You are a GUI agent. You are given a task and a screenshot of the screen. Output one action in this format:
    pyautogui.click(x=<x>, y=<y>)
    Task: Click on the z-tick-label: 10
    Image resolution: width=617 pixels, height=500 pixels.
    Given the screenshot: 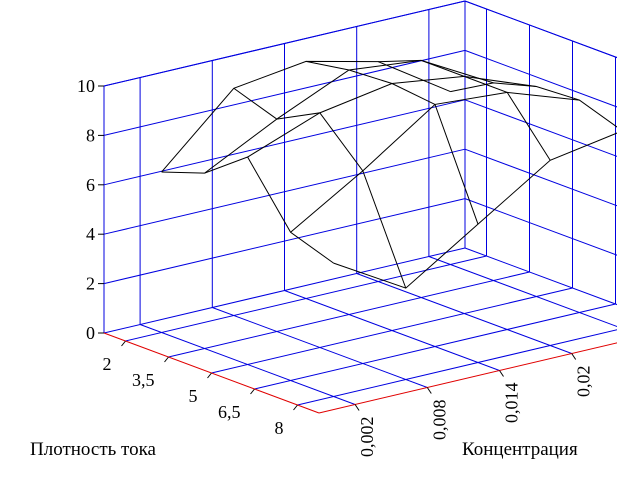 What is the action you would take?
    pyautogui.click(x=86, y=86)
    